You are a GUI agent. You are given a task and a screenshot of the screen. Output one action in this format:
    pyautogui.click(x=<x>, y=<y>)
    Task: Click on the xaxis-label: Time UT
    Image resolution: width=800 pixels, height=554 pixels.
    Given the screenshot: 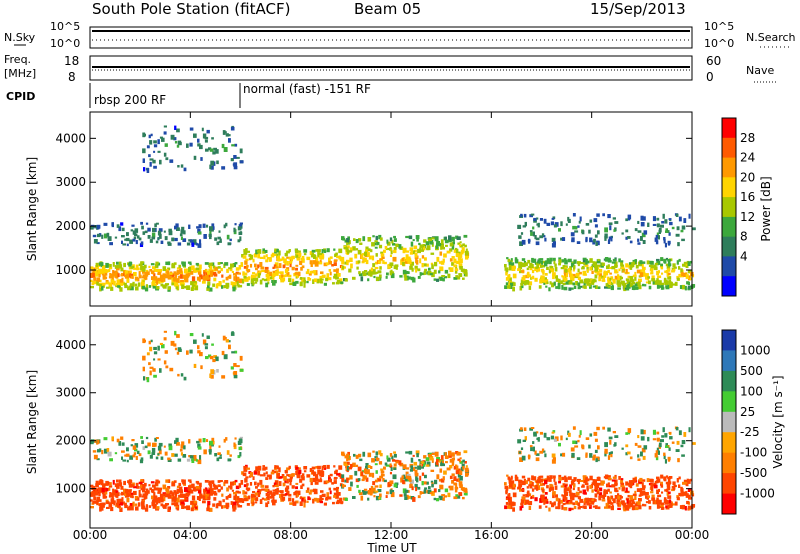 What is the action you would take?
    pyautogui.click(x=391, y=547)
    